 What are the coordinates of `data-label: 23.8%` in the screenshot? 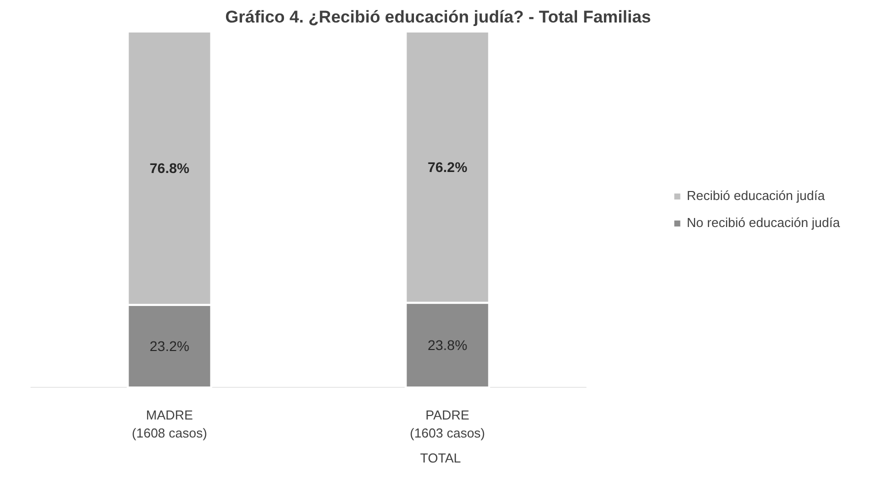 It's located at (448, 345).